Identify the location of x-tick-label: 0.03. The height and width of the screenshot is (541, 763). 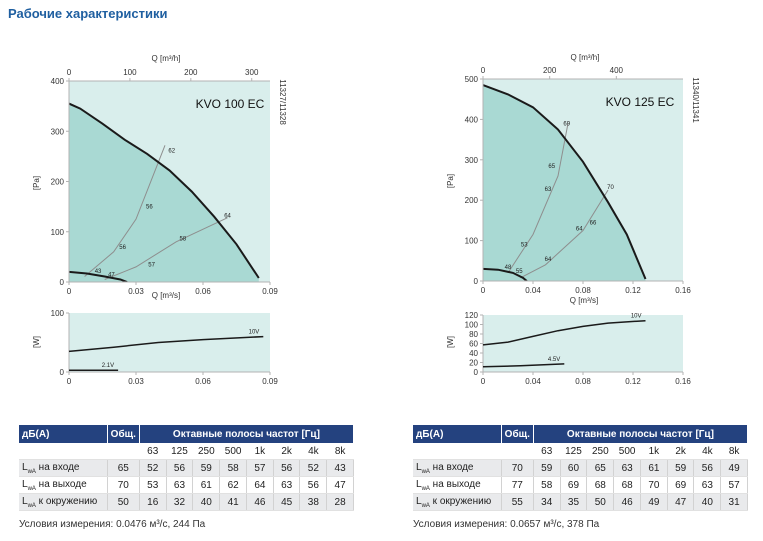
(136, 291).